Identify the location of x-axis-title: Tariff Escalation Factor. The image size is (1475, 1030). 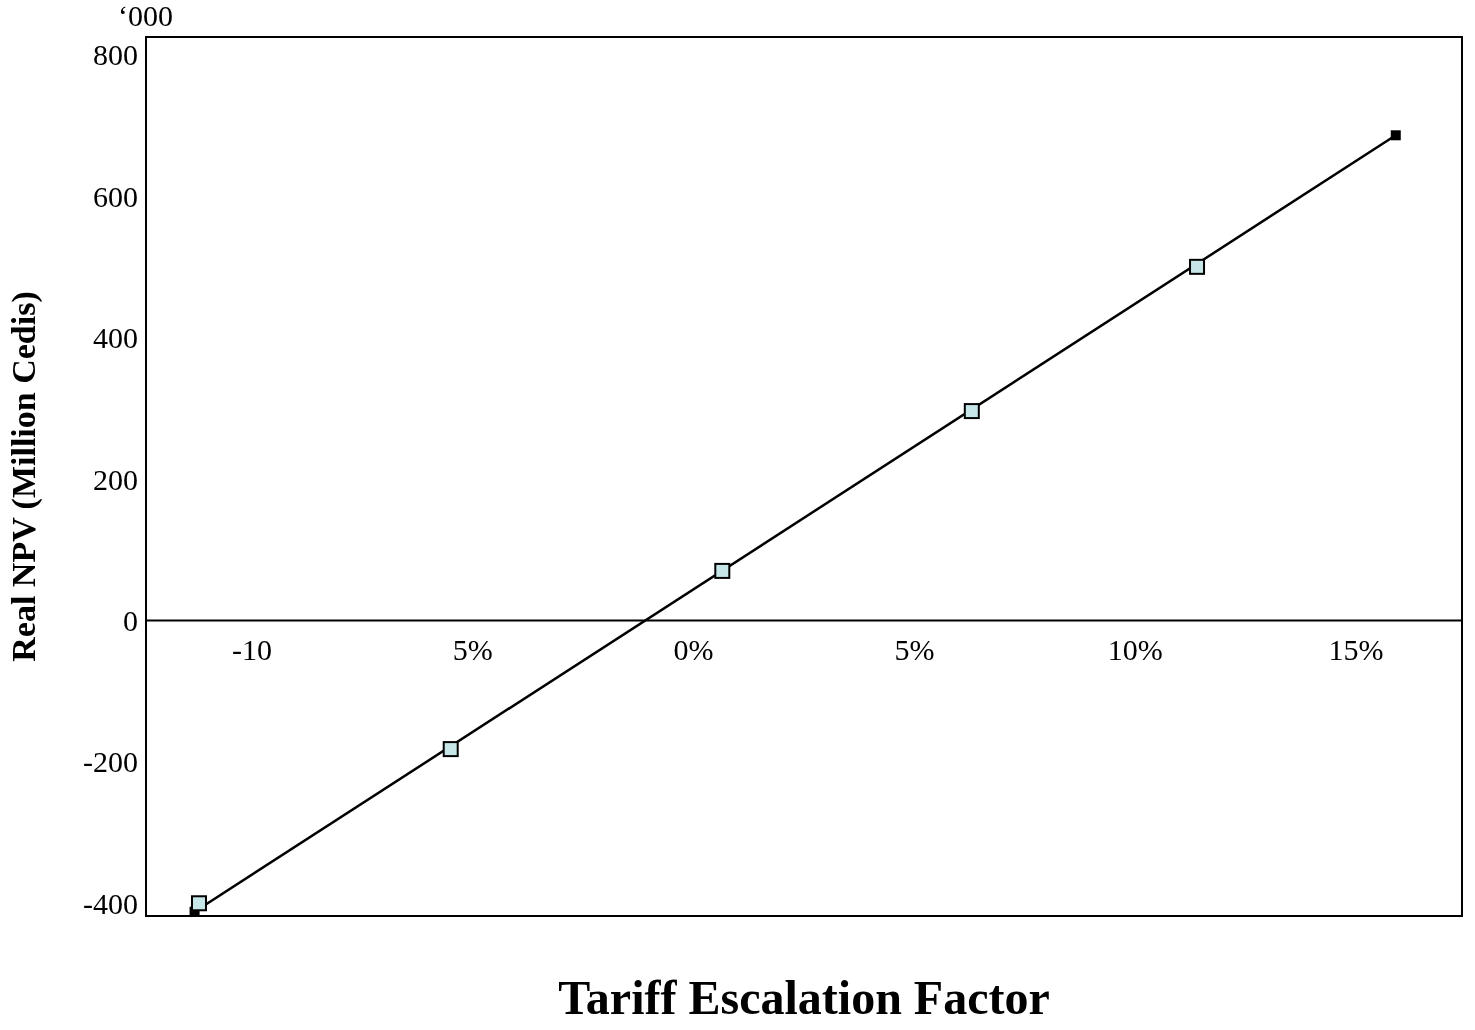
(804, 997).